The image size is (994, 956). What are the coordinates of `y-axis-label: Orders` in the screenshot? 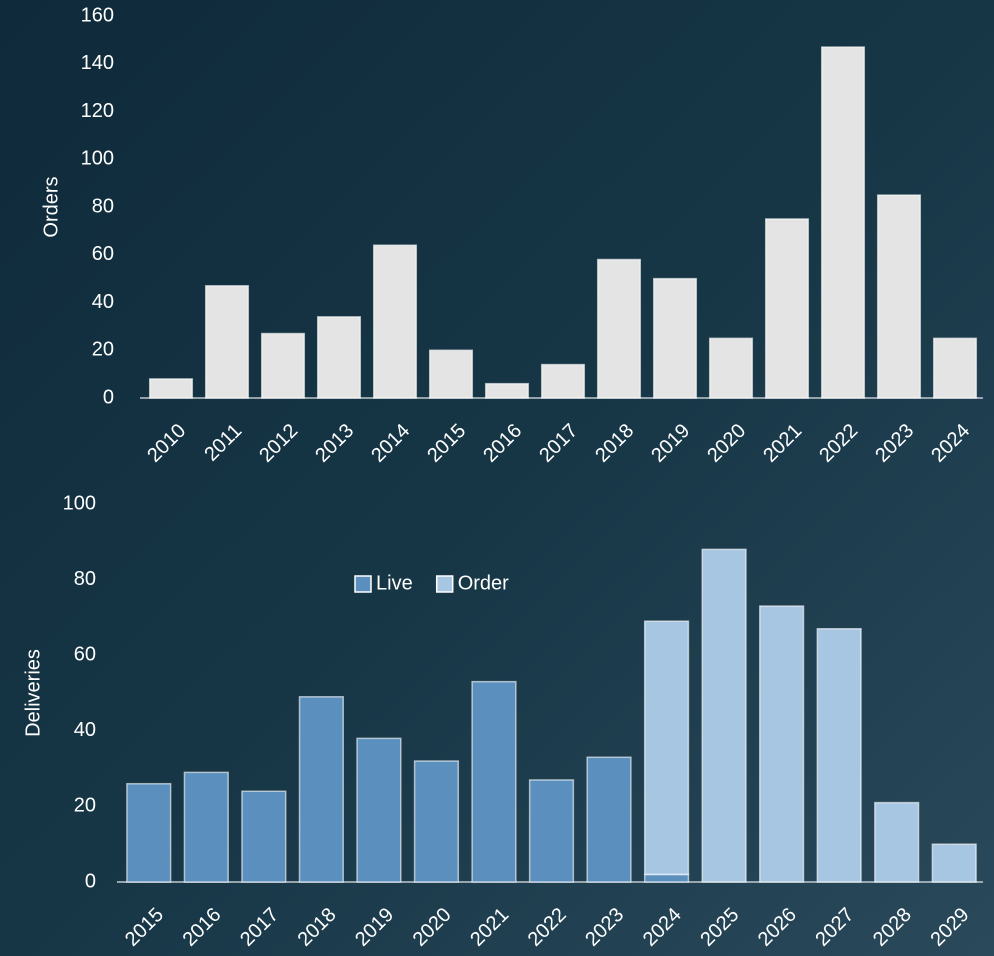 It's located at (51, 206).